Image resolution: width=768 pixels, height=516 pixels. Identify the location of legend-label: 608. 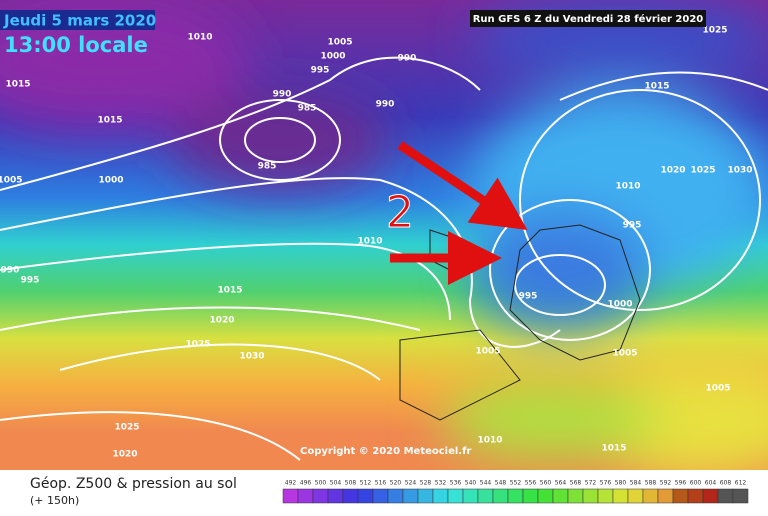
(726, 483).